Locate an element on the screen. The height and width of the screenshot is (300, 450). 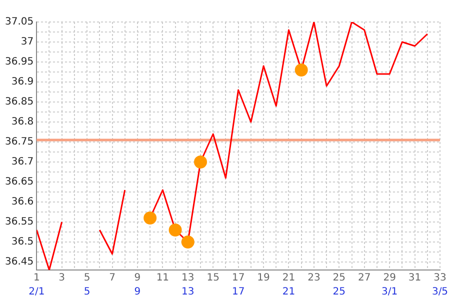
y-tick-label: 37 is located at coordinates (27, 42).